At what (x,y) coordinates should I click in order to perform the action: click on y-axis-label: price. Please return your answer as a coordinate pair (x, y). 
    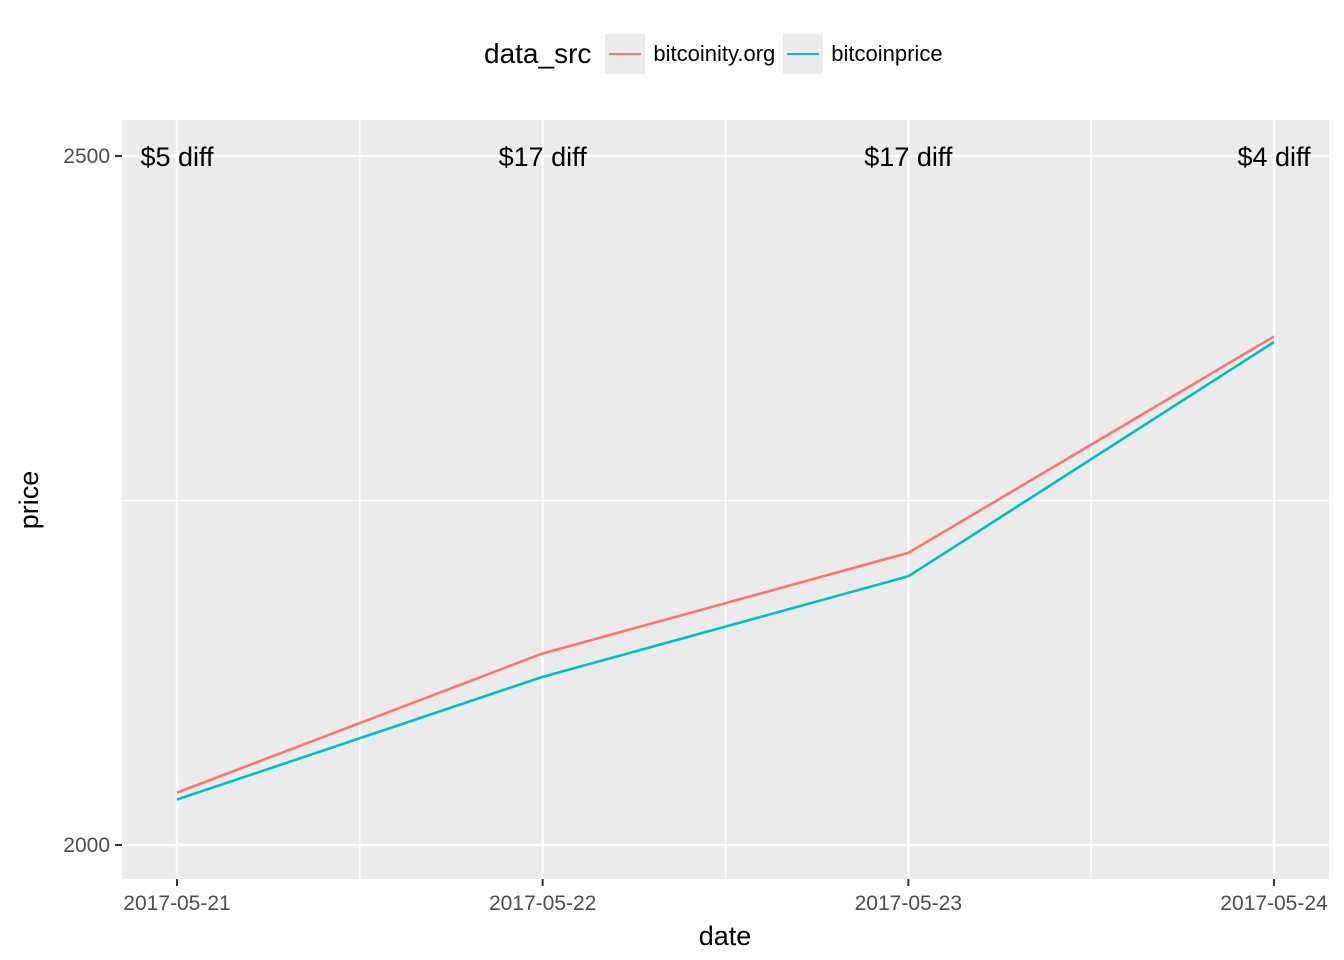
    Looking at the image, I should click on (29, 500).